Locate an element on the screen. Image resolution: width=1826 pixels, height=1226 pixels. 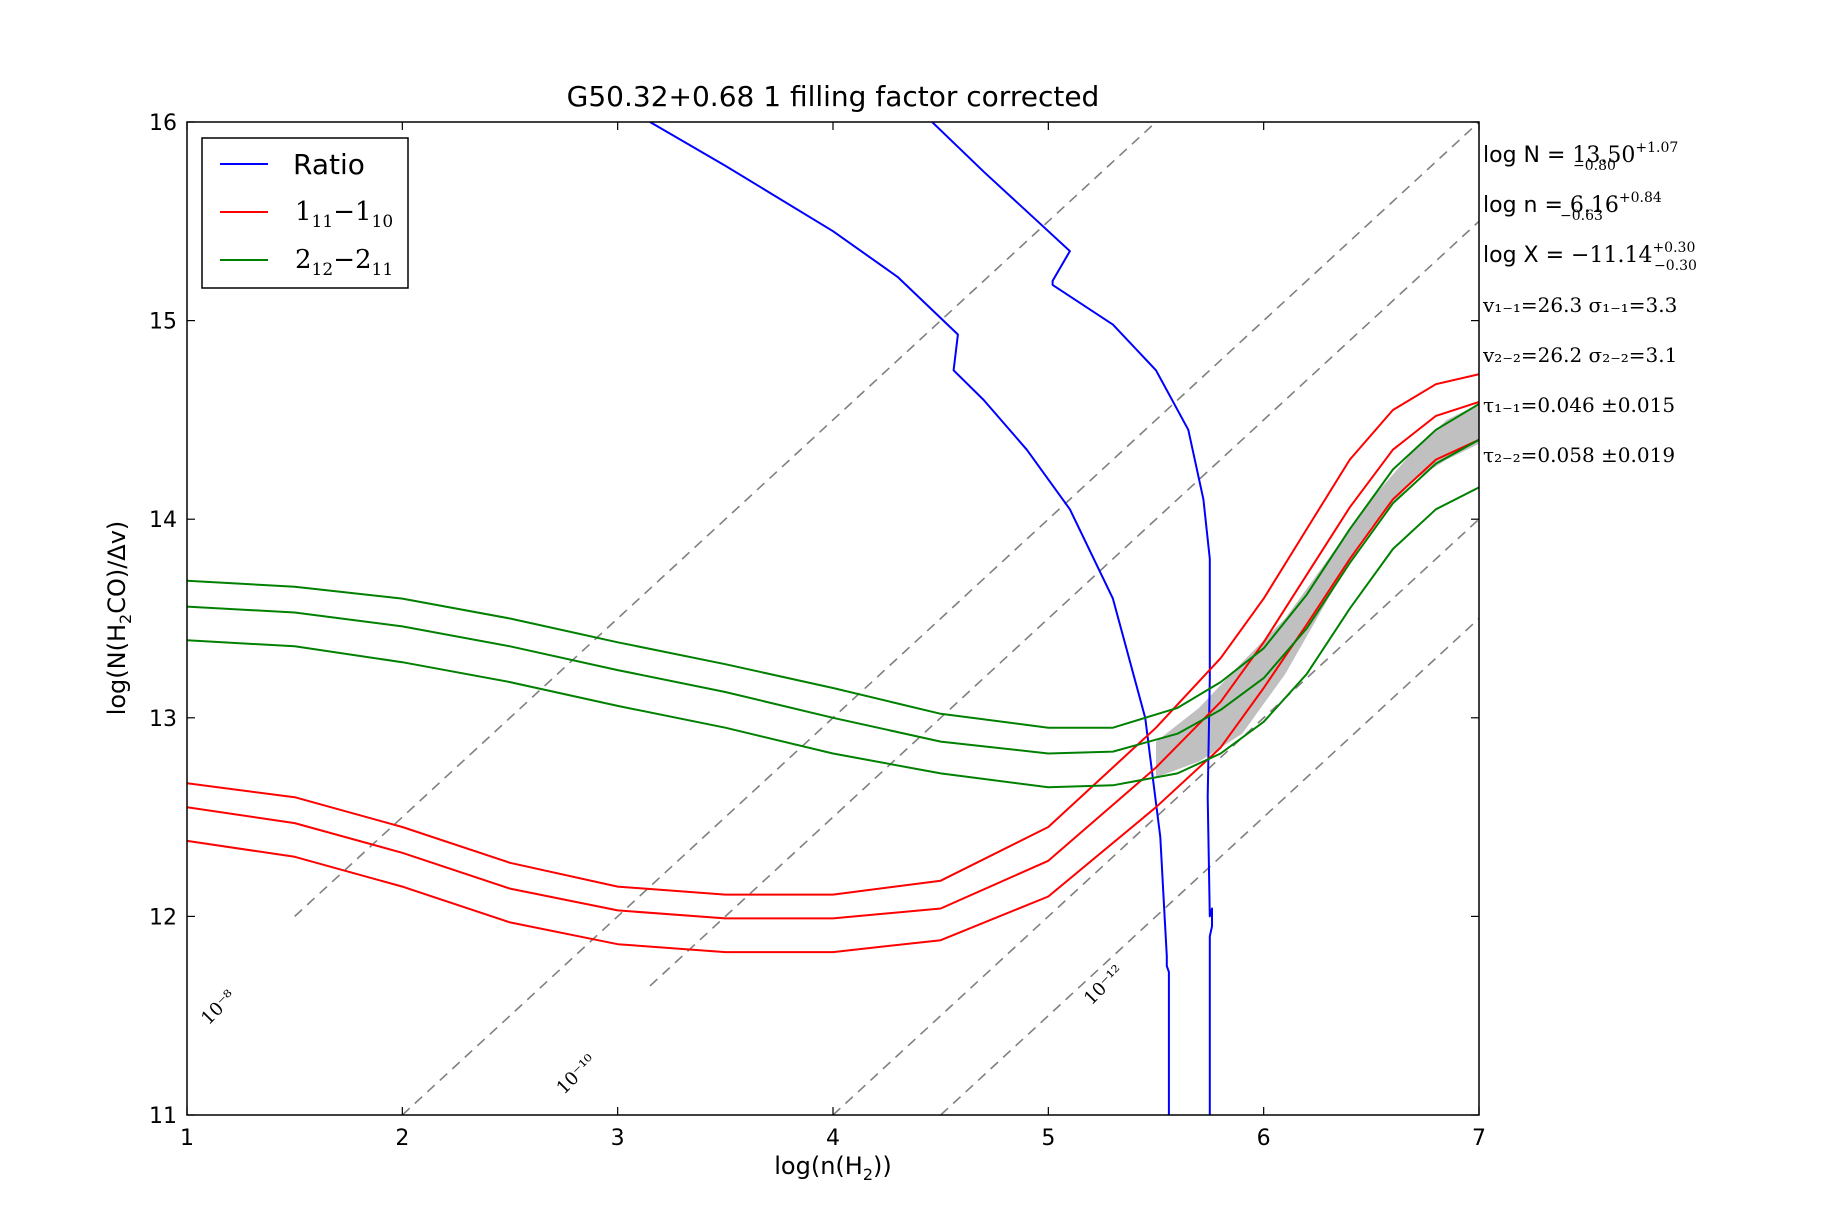
y-axis-label-main: log(N(H is located at coordinates (117, 669).